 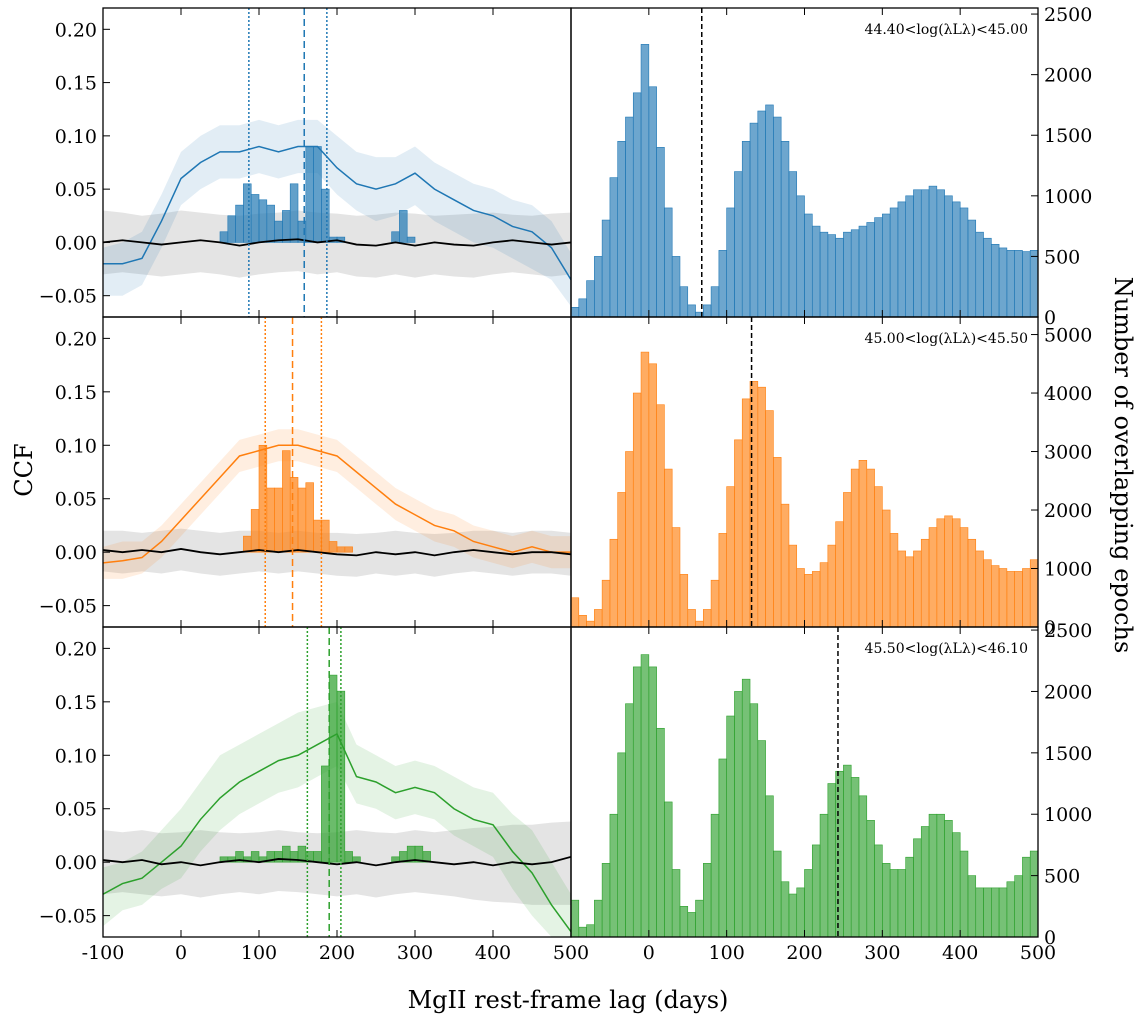 I want to click on x-tick-label: 0, so click(x=649, y=953).